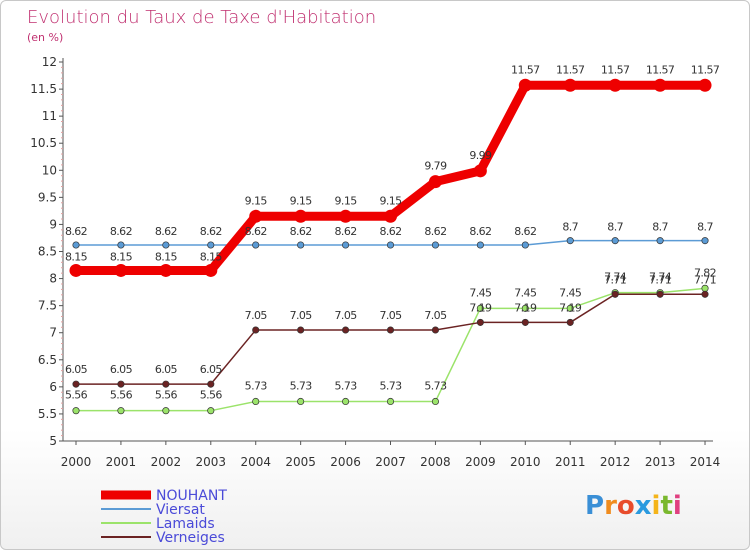 The width and height of the screenshot is (750, 550). Describe the element at coordinates (49, 116) in the screenshot. I see `y-tick-label: 11` at that location.